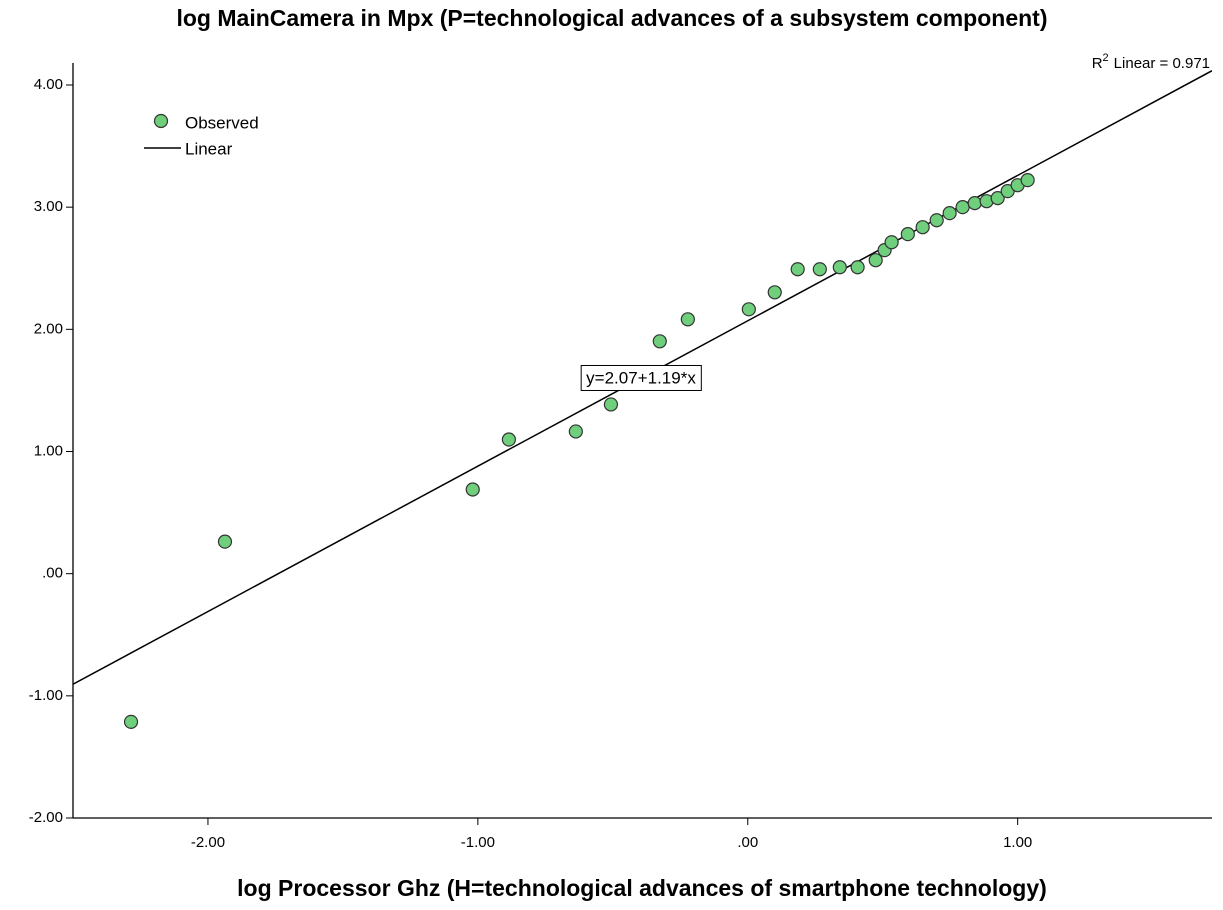  I want to click on legend-label: Linear, so click(209, 148).